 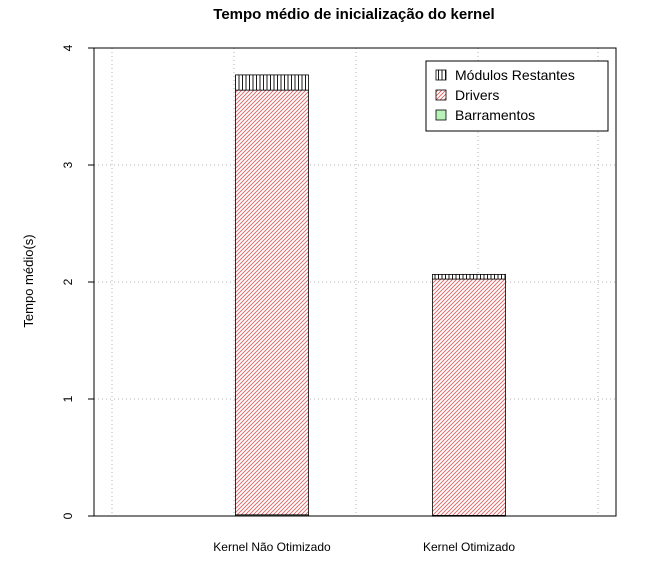 What do you see at coordinates (272, 547) in the screenshot?
I see `x-tick-label: Kernel Não Otimizado` at bounding box center [272, 547].